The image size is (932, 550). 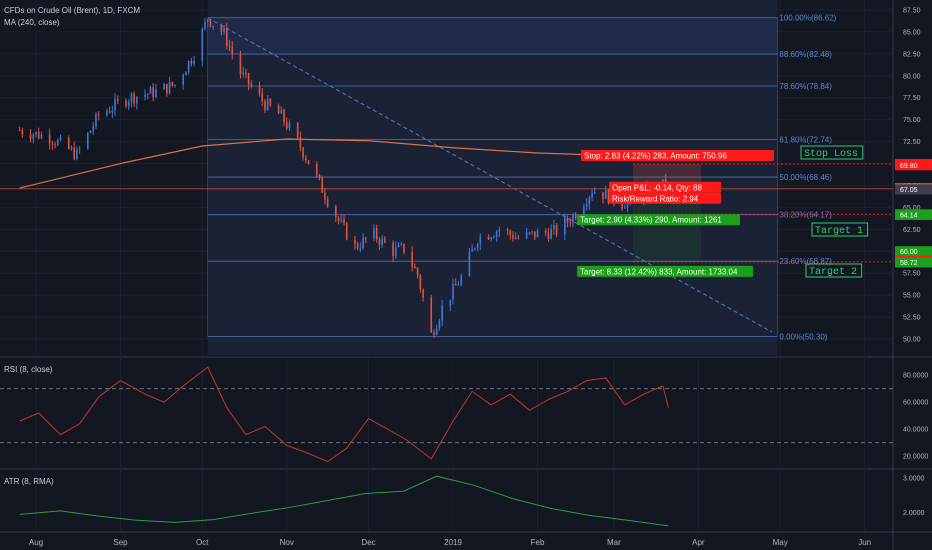 I want to click on rsi-y-tick-label: 40.0000, so click(x=915, y=430).